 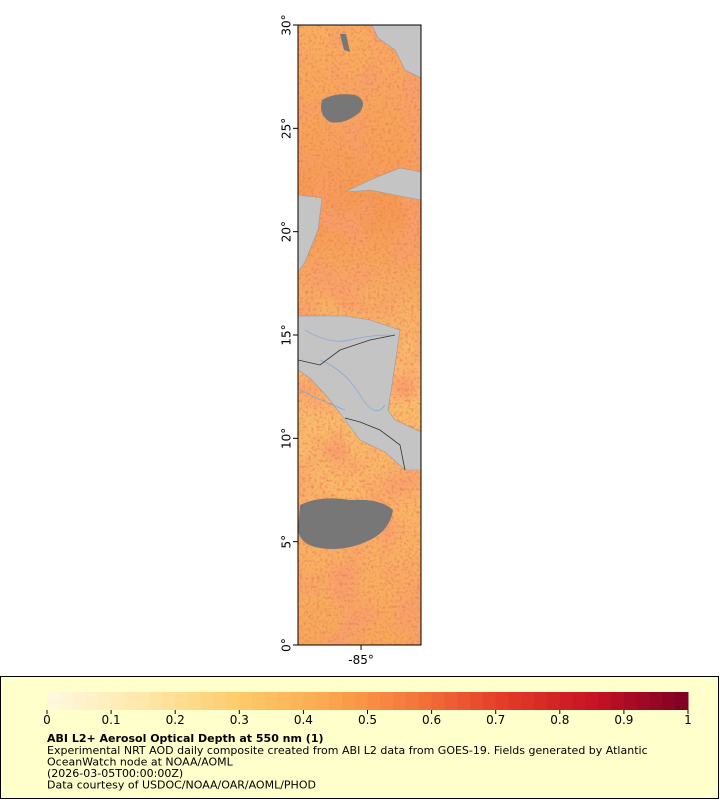 I want to click on colorbar-tick-label: 0.8, so click(x=559, y=720).